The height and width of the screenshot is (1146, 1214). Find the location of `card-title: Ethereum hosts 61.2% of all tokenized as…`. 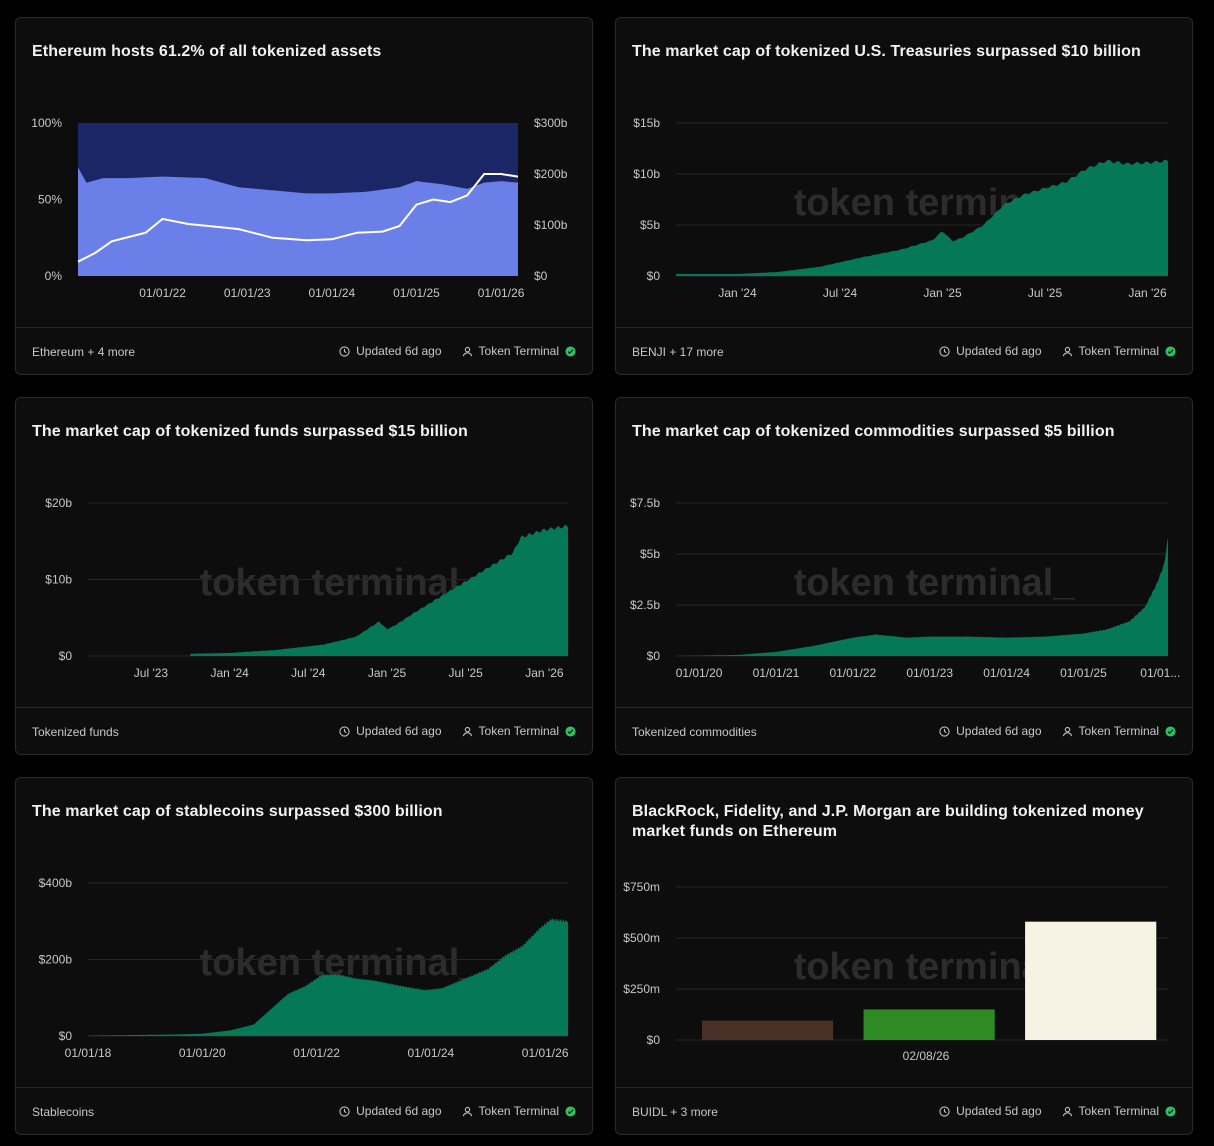

card-title: Ethereum hosts 61.2% of all tokenized as… is located at coordinates (207, 51).